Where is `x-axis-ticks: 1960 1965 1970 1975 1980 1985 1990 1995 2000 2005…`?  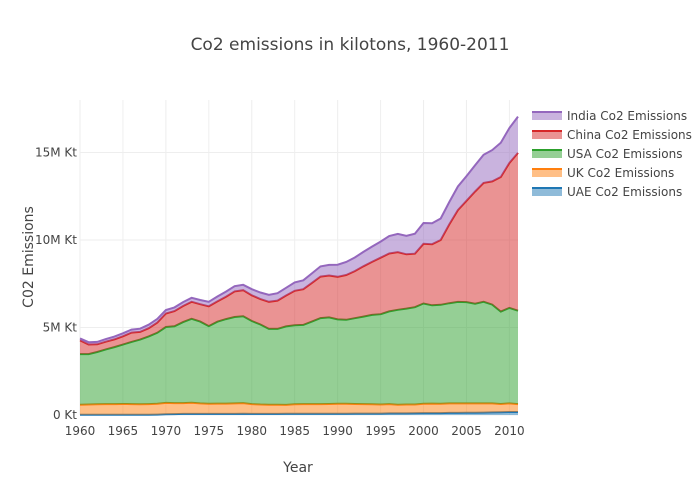
x-axis-ticks: 1960 1965 1970 1975 1980 1985 1990 1995 2000 2005… is located at coordinates (295, 431).